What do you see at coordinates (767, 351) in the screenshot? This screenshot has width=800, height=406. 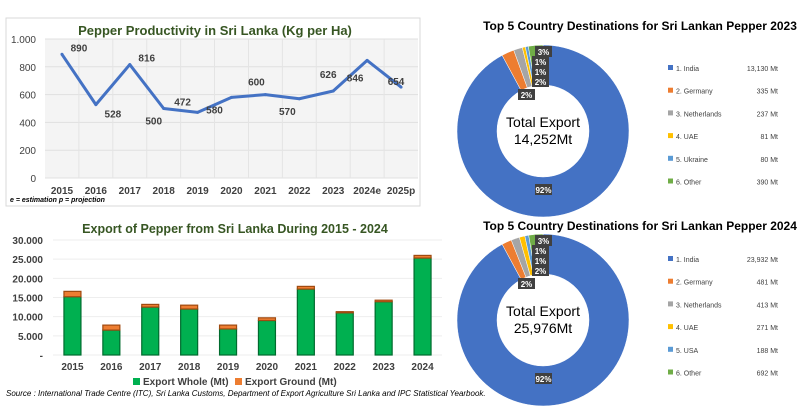 I see `legend-value: 188 Mt` at bounding box center [767, 351].